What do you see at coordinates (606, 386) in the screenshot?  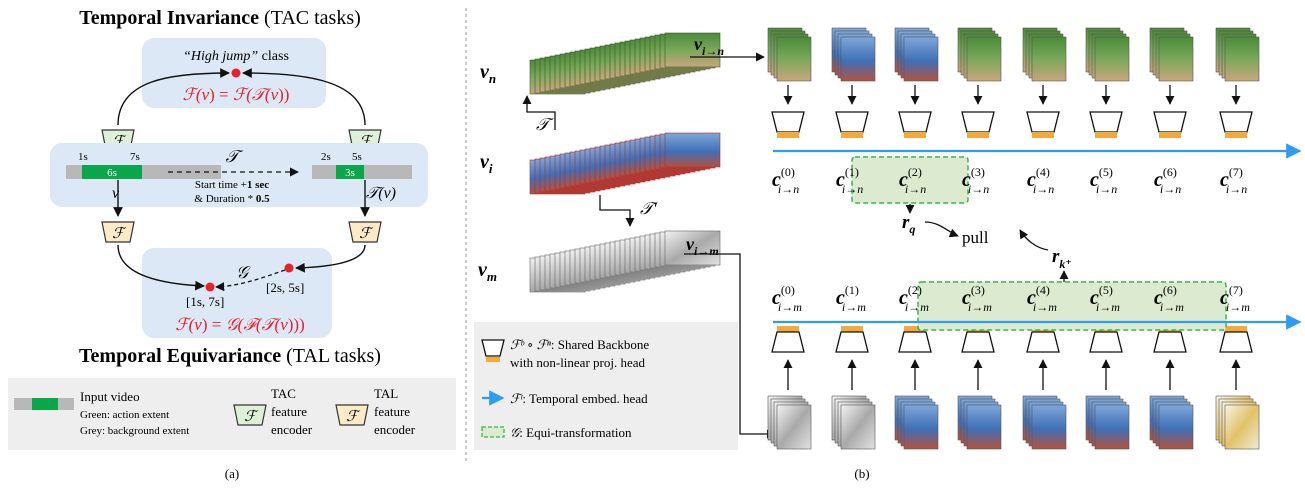 I see `legend-b` at bounding box center [606, 386].